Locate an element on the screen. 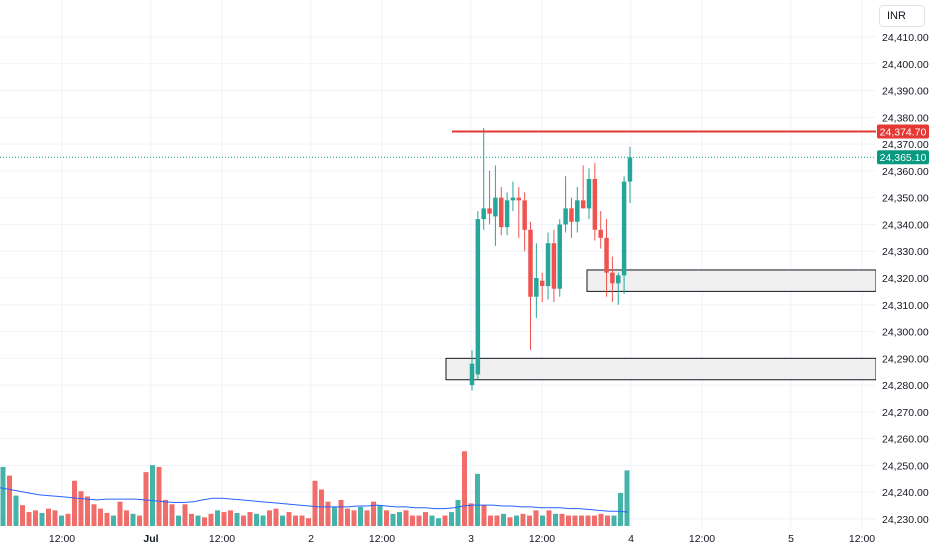 Image resolution: width=932 pixels, height=550 pixels. price-tick-label: 24,300.00 is located at coordinates (905, 333).